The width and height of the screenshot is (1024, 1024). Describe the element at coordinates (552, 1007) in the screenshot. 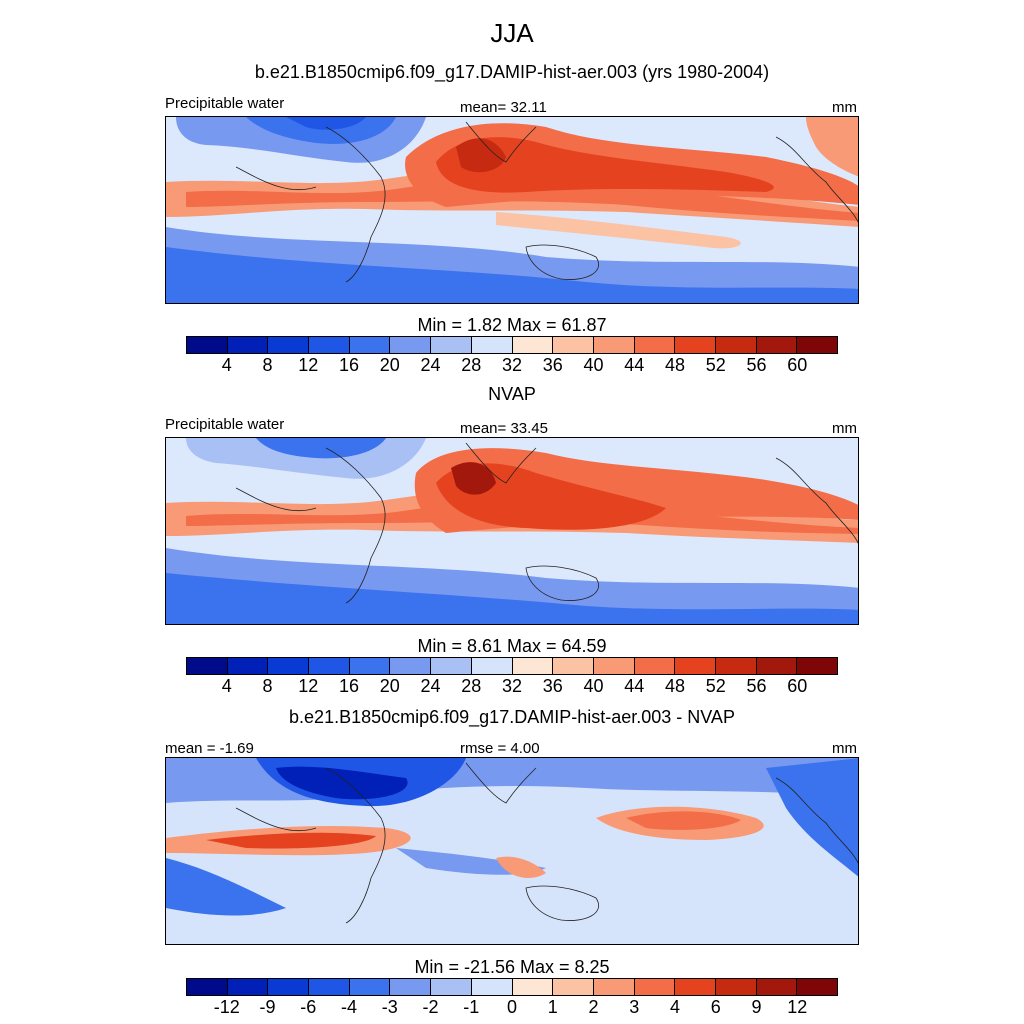

I see `colorbar-tick-label: 1` at that location.